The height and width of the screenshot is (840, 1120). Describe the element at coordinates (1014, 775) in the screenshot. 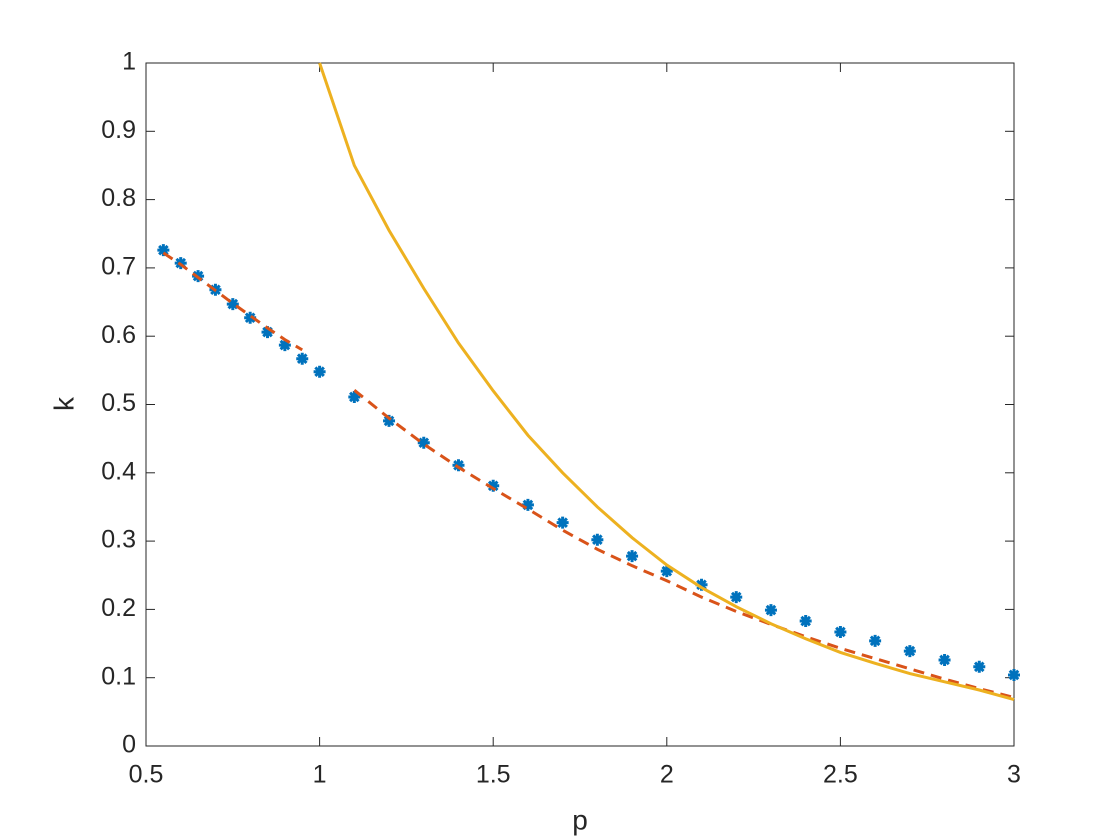

I see `x-tick-label: 3` at that location.